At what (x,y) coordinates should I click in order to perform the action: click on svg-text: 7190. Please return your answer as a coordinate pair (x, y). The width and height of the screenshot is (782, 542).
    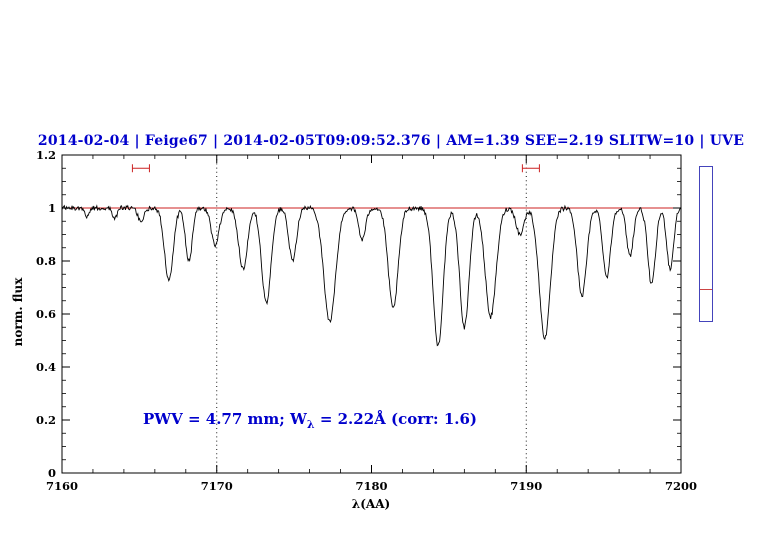
    Looking at the image, I should click on (526, 486).